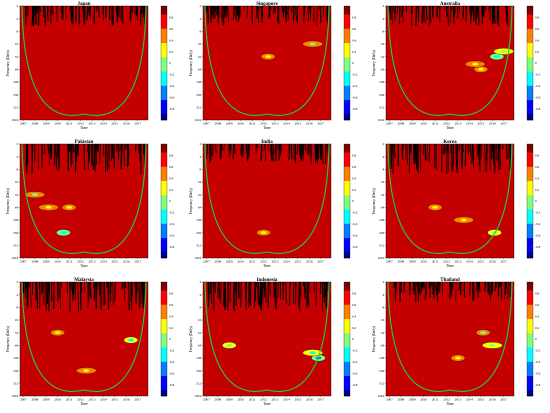  I want to click on y-tick-label: 1024, so click(197, 258).